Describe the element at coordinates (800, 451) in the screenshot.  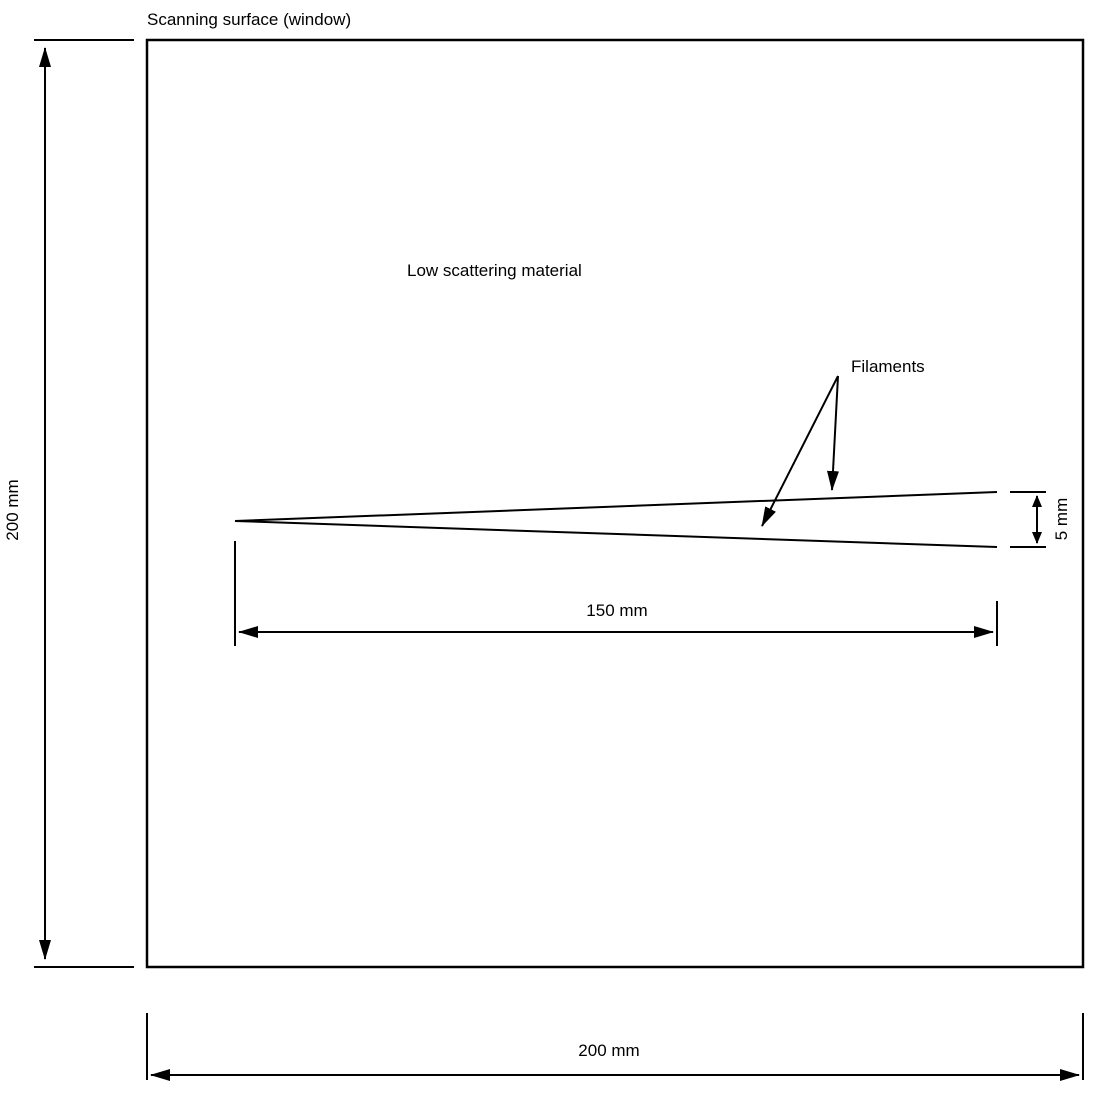
I see `pointer-arrow-lower` at that location.